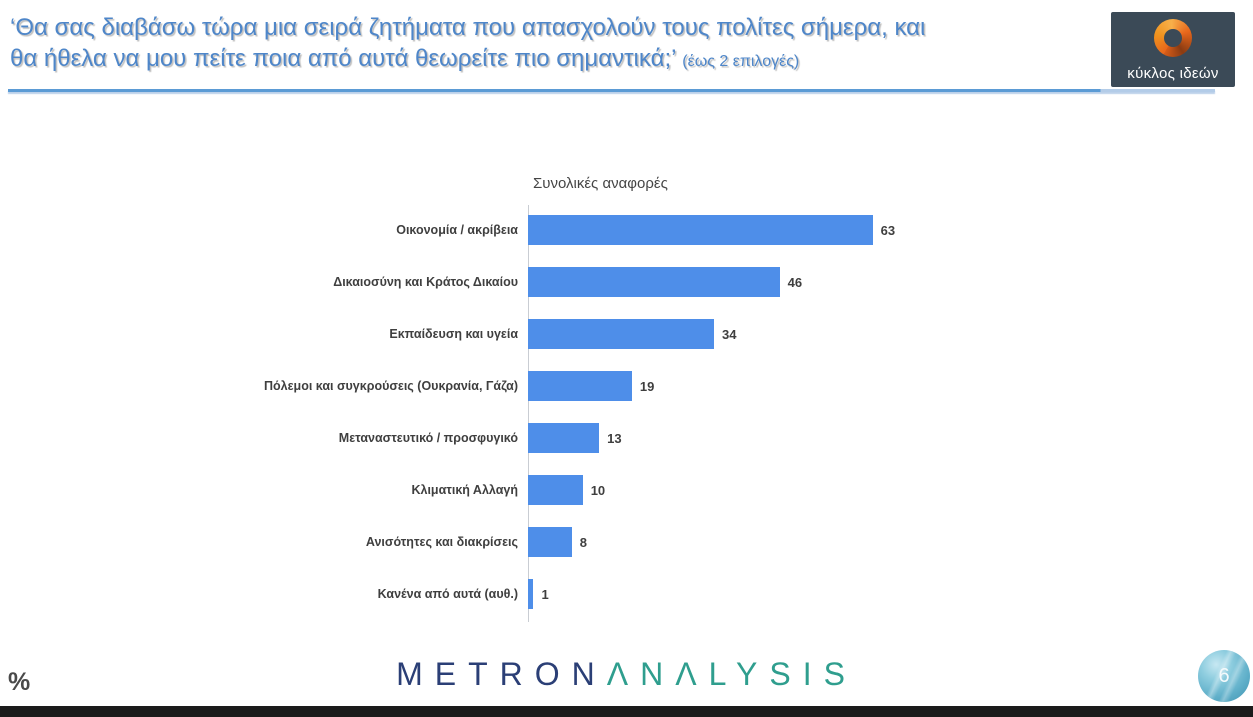 This screenshot has width=1253, height=717. Describe the element at coordinates (741, 61) in the screenshot. I see `title-subtitle: (έως 2 επιλογές)` at that location.